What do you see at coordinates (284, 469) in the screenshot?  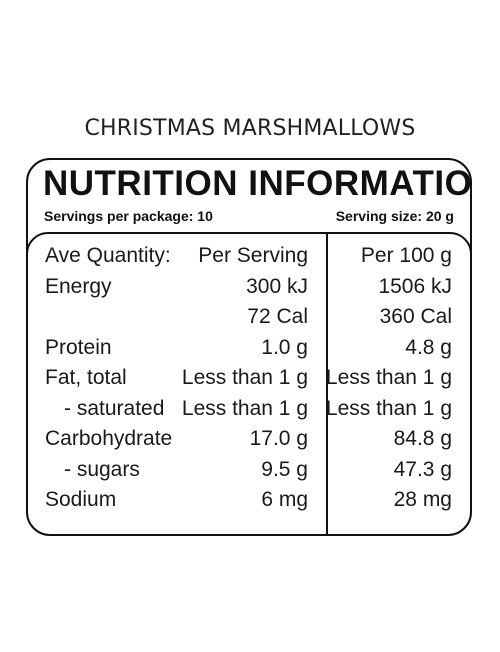 I see `row-per-serving: 9.5 g` at bounding box center [284, 469].